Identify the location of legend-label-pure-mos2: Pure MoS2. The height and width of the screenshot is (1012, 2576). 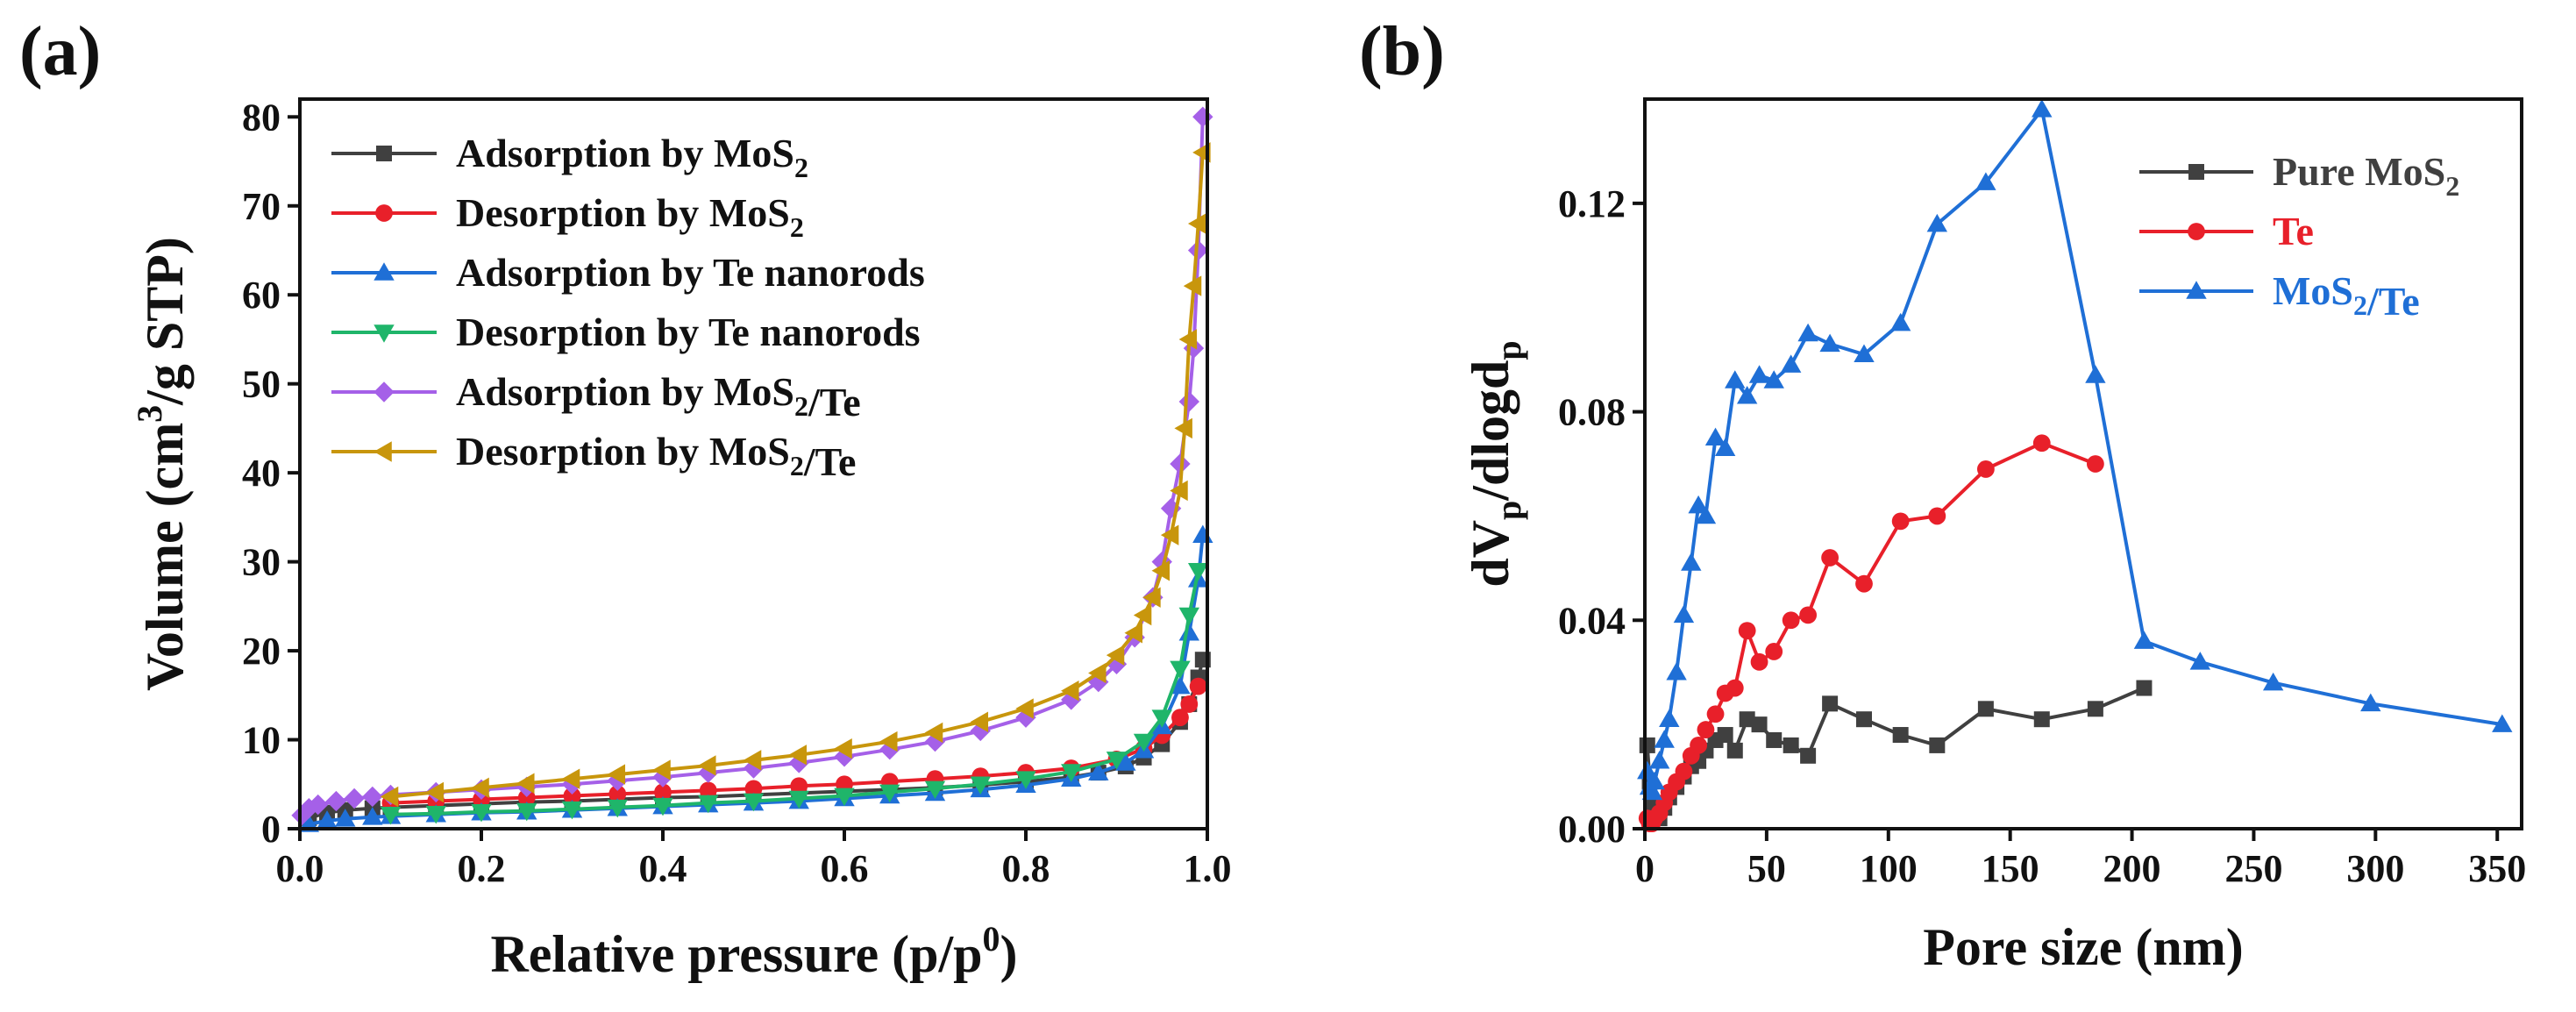
(2366, 175).